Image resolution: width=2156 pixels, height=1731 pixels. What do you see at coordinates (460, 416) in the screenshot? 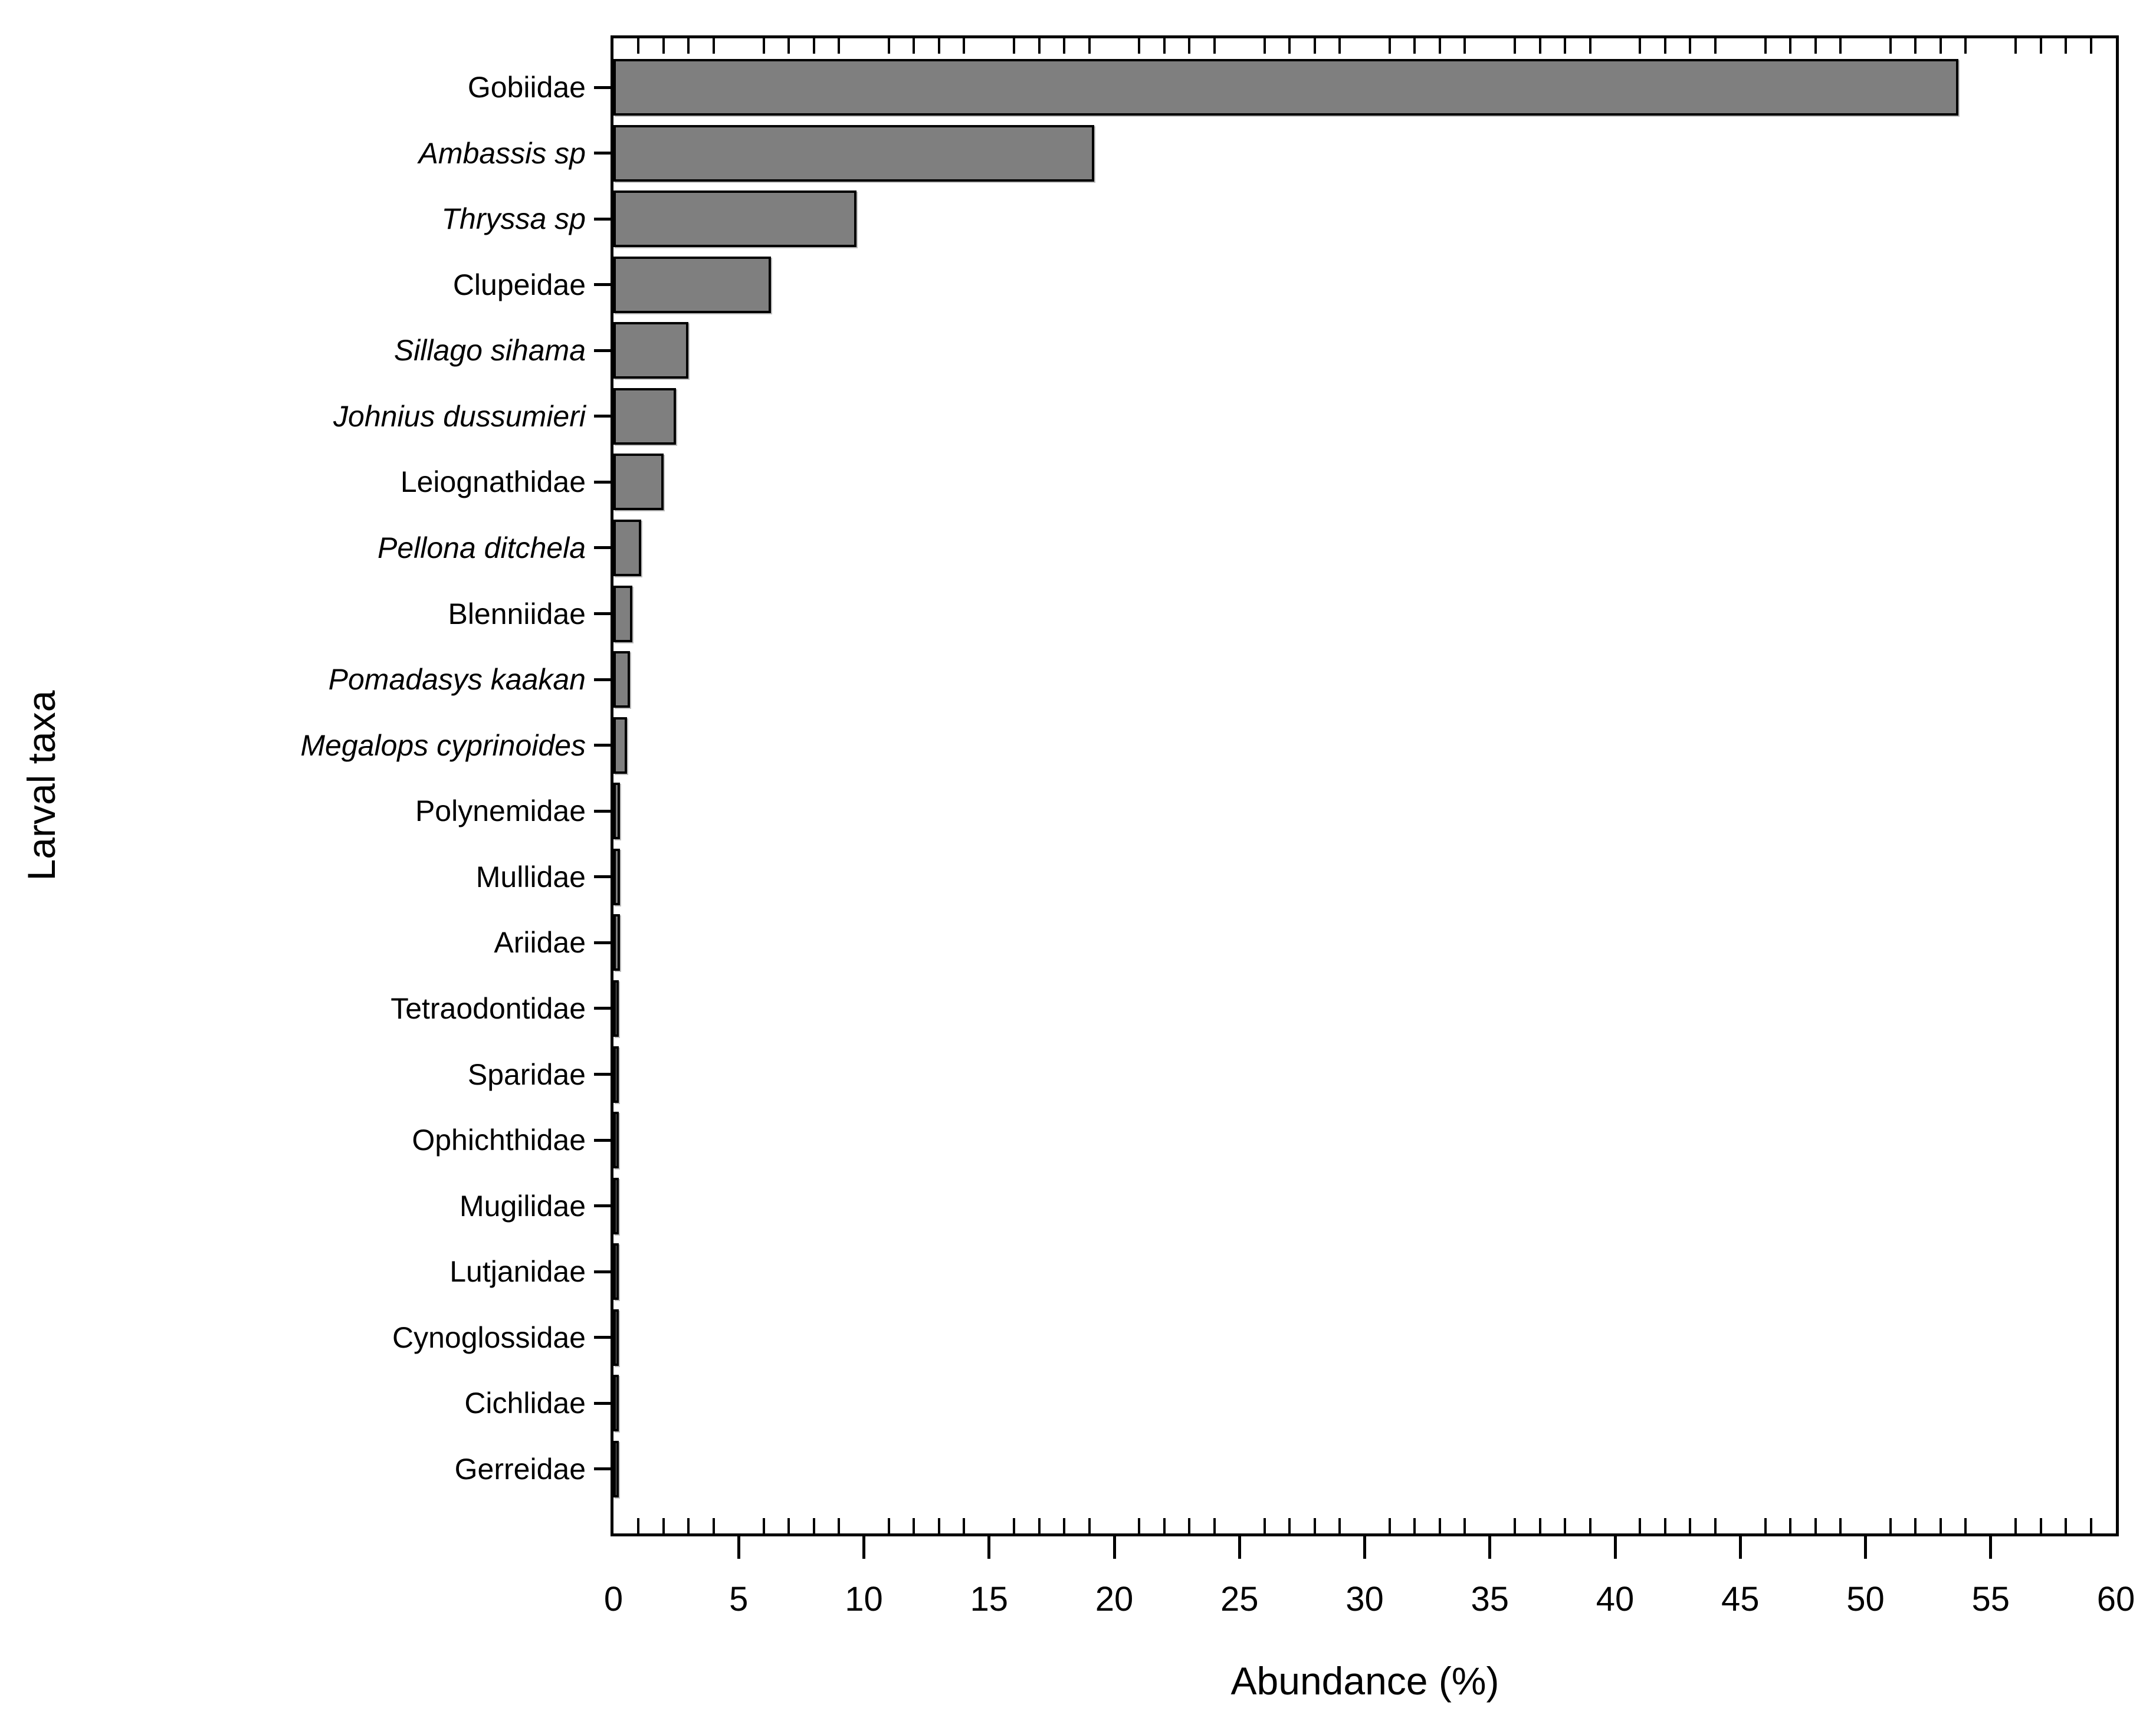
I see `y-tick-label: Johnius dussumieri` at bounding box center [460, 416].